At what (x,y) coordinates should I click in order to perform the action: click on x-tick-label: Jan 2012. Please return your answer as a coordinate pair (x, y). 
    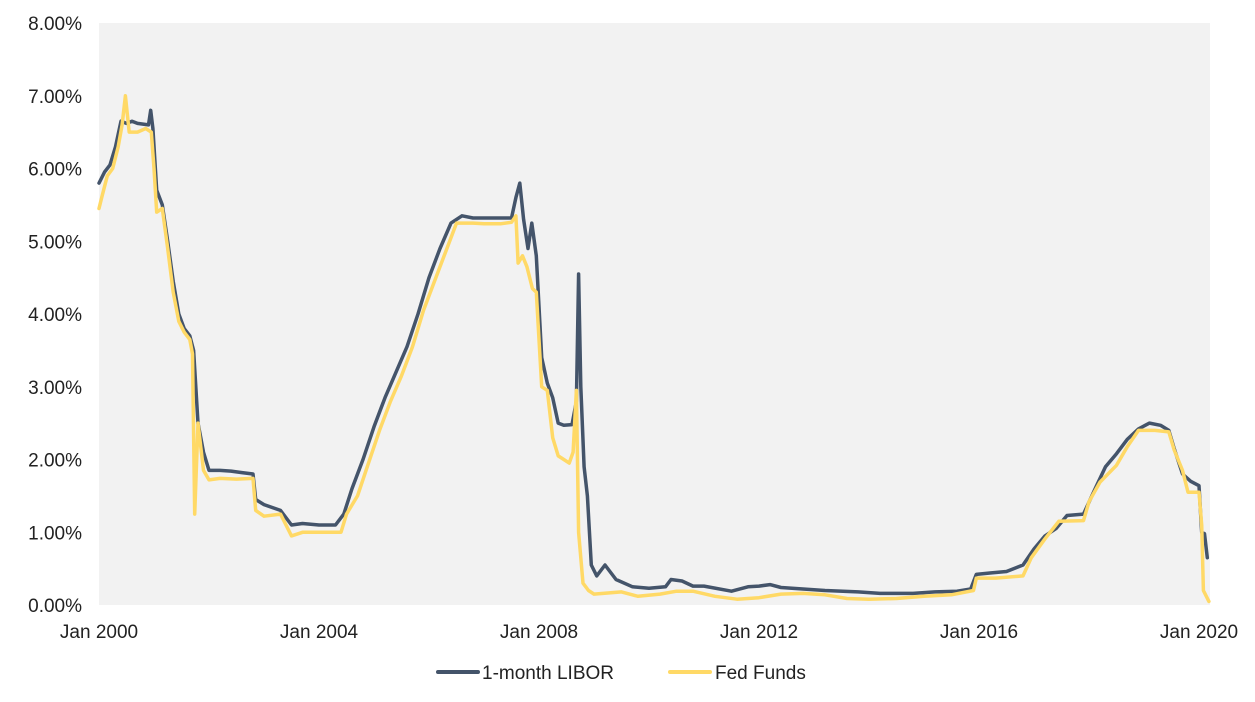
    Looking at the image, I should click on (759, 632).